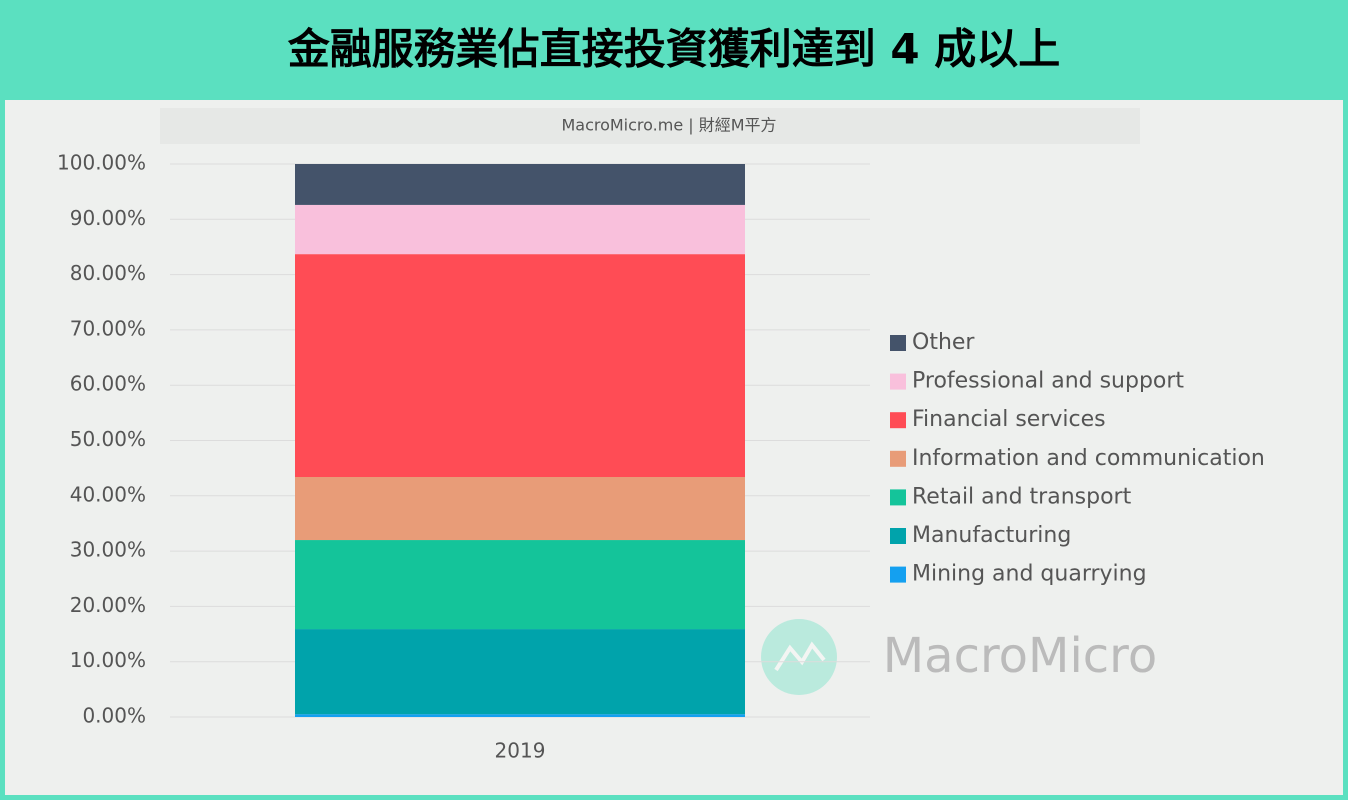 This screenshot has height=800, width=1348. What do you see at coordinates (101, 163) in the screenshot?
I see `y-tick-label: 100.00%` at bounding box center [101, 163].